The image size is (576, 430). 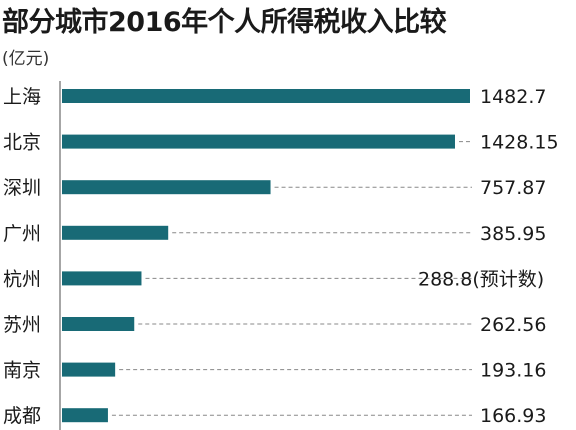 I want to click on value-label: 262.56, so click(x=513, y=325).